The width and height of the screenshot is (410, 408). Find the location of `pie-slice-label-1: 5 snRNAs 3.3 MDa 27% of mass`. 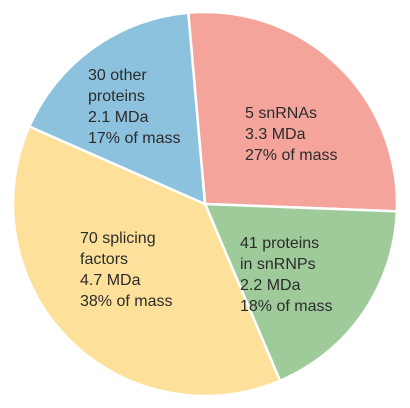

pie-slice-label-1: 5 snRNAs 3.3 MDa 27% of mass is located at coordinates (291, 134).